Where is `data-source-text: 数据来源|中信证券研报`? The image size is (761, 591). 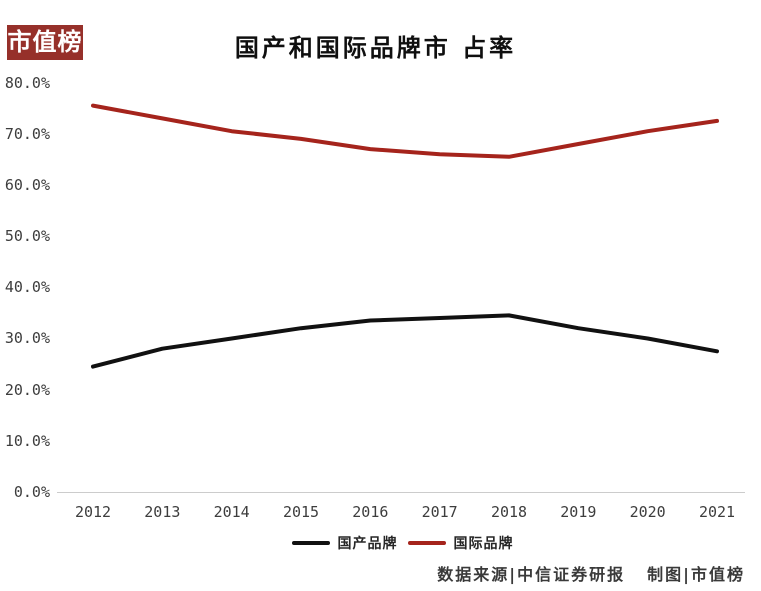 data-source-text: 数据来源|中信证券研报 is located at coordinates (531, 574).